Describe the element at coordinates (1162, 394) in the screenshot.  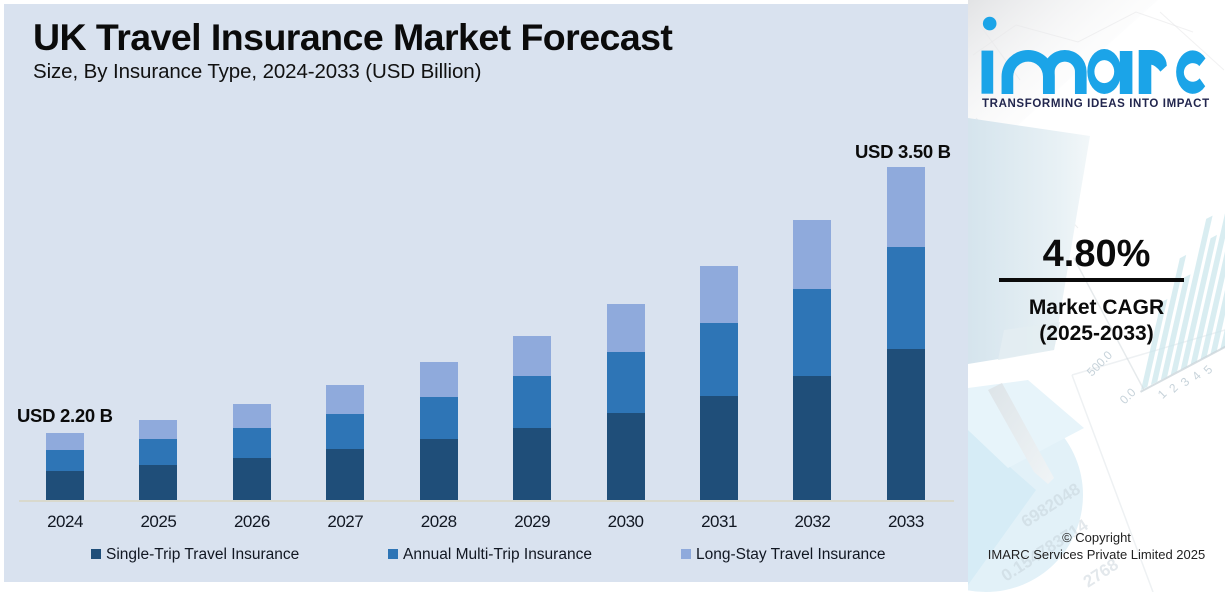
I see `svg-text: 1` at that location.